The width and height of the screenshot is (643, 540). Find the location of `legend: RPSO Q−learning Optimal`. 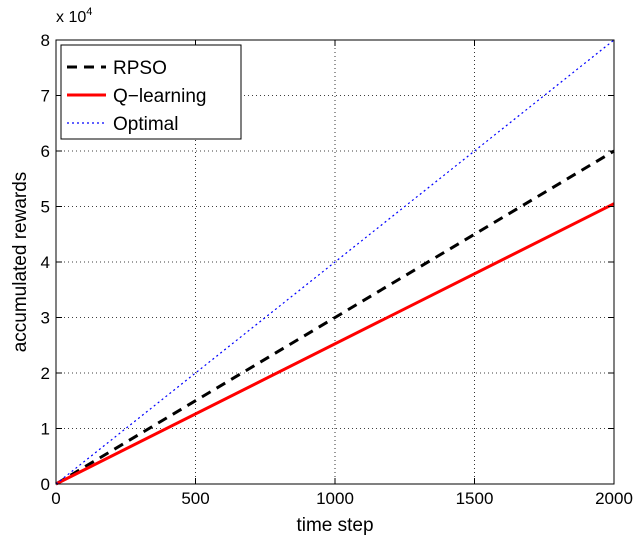

legend: RPSO Q−learning Optimal is located at coordinates (151, 92).